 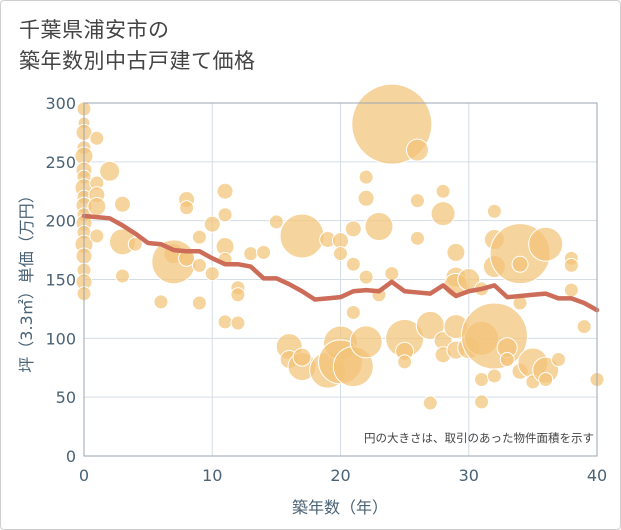 I want to click on y-axis-ticks: 0 50 100 150 200 250 300, so click(x=60, y=280).